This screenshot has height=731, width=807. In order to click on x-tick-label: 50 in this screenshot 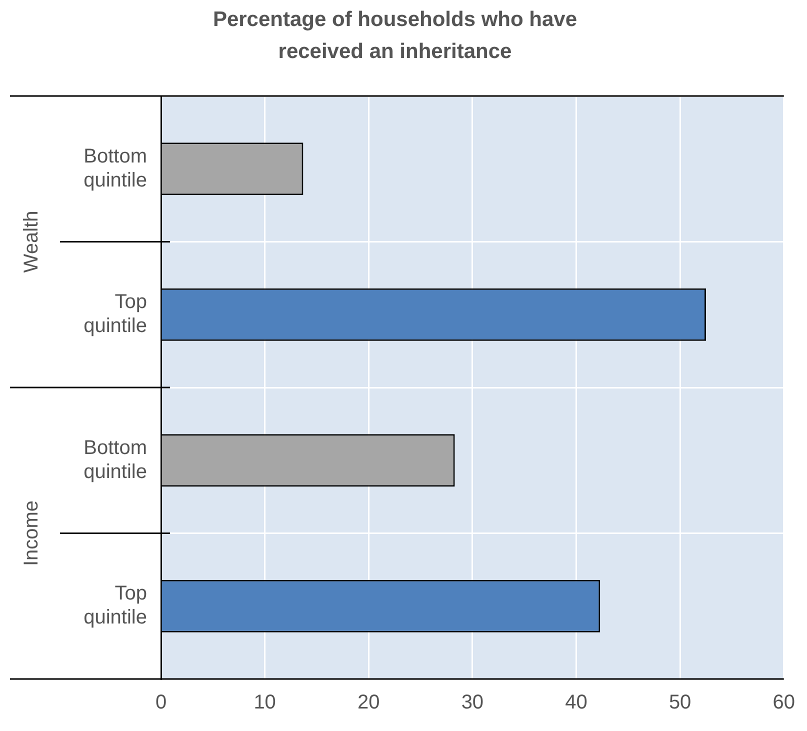, I will do `click(680, 703)`.